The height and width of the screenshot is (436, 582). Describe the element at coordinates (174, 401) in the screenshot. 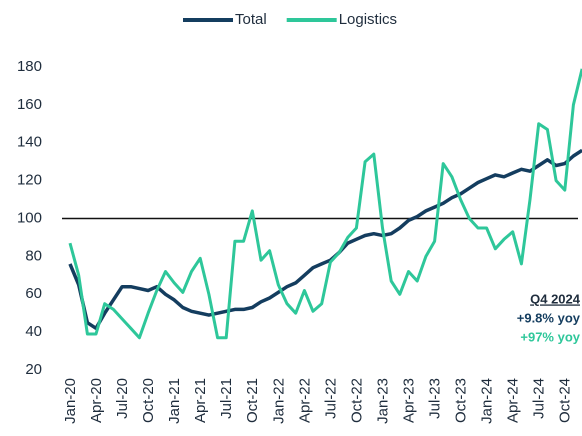

I see `x-tick-label: Jan-21` at that location.